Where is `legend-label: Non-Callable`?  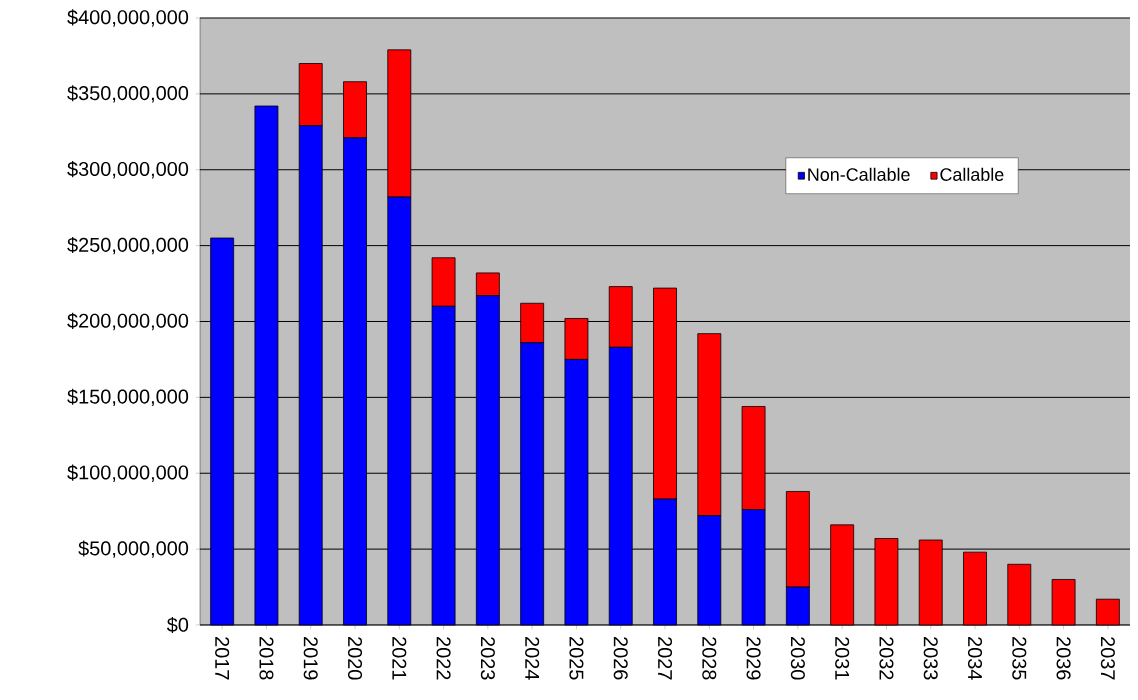
legend-label: Non-Callable is located at coordinates (859, 174).